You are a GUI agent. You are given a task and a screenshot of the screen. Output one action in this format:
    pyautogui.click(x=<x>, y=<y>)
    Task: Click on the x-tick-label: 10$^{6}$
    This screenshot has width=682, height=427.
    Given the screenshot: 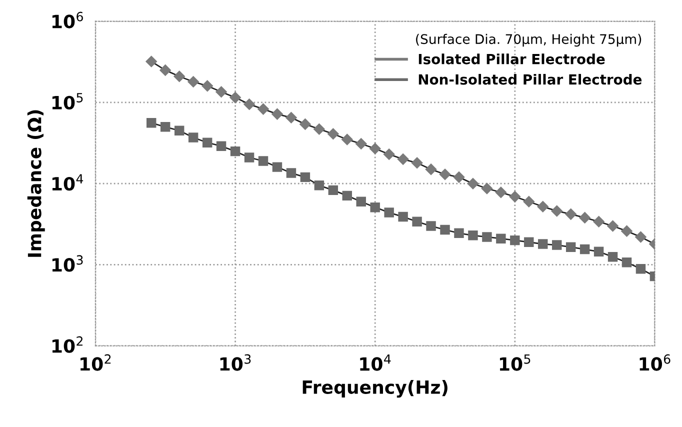 What is the action you would take?
    pyautogui.click(x=655, y=362)
    